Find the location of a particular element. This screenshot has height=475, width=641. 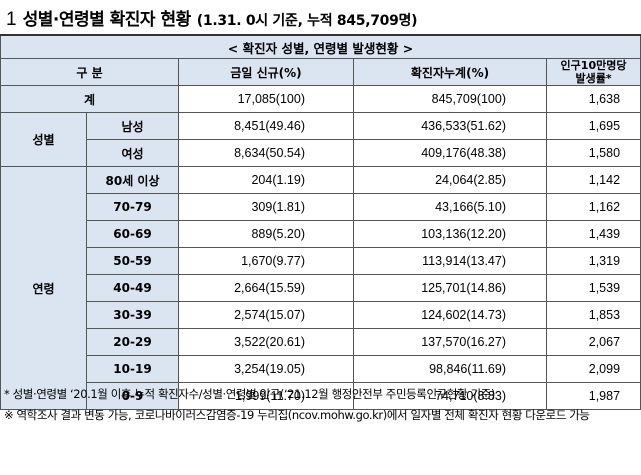

table-row: 0-9 1,999(11.70) 74,710(8.83) 1,987 is located at coordinates (321, 396).